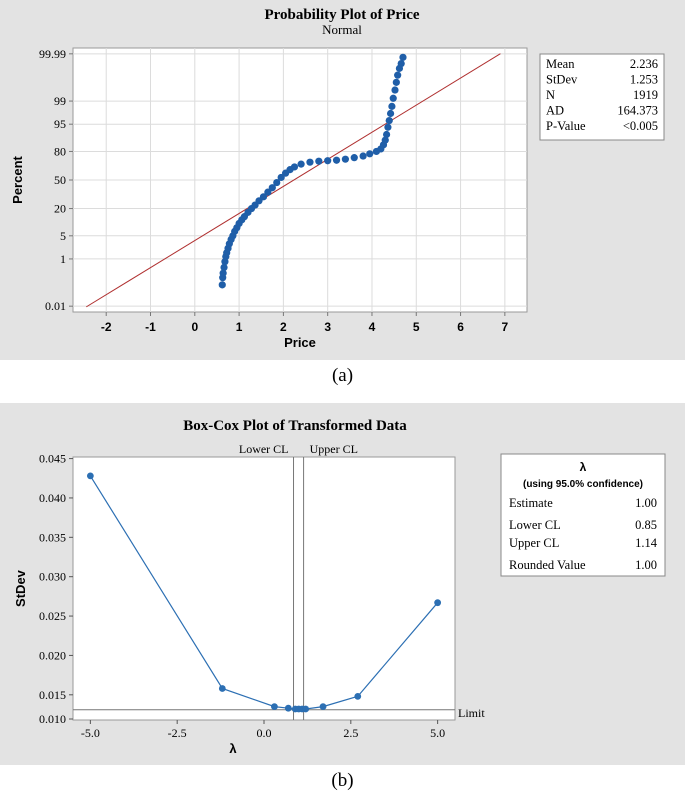 This screenshot has width=685, height=796. I want to click on chart-b-x-tick-label: -2.5, so click(177, 733).